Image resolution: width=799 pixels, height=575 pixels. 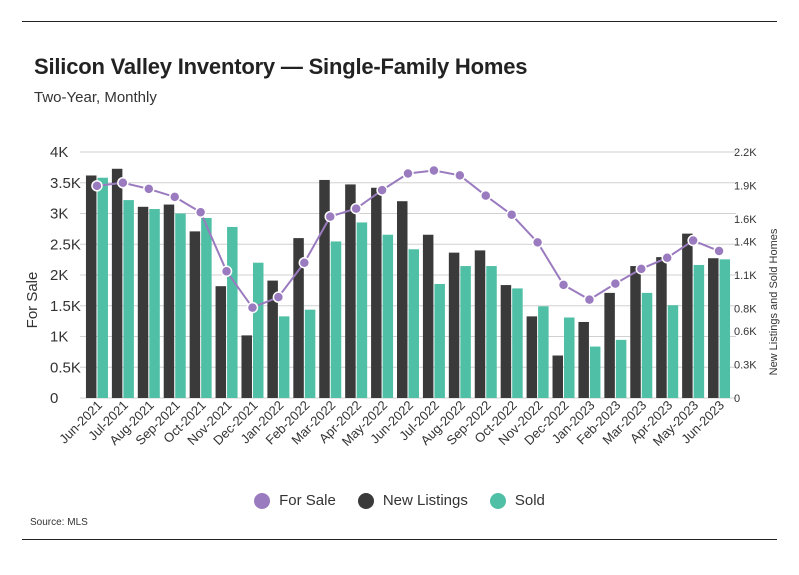 I want to click on chart-subtitle: Two-Year, Monthly, so click(x=95, y=97).